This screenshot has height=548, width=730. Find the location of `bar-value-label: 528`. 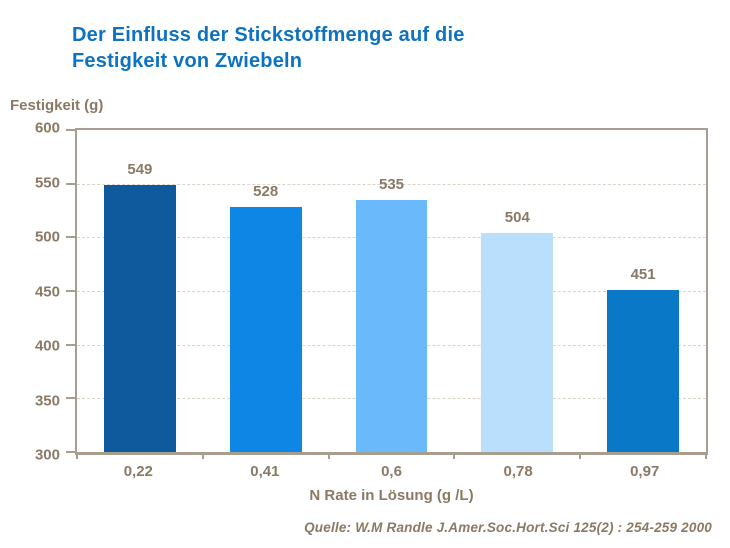

bar-value-label: 528 is located at coordinates (266, 192).